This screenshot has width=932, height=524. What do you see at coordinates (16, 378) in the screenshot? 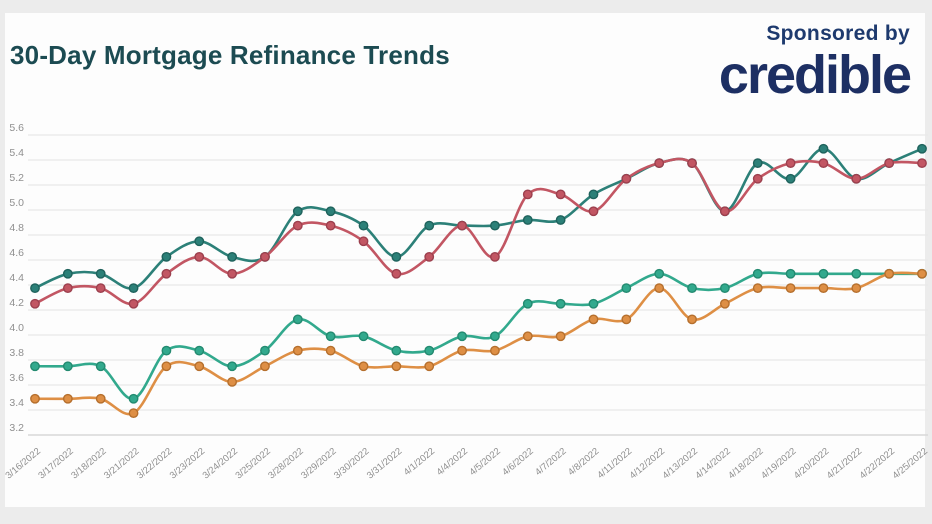
I see `y-tick-label: 3.6` at bounding box center [16, 378].